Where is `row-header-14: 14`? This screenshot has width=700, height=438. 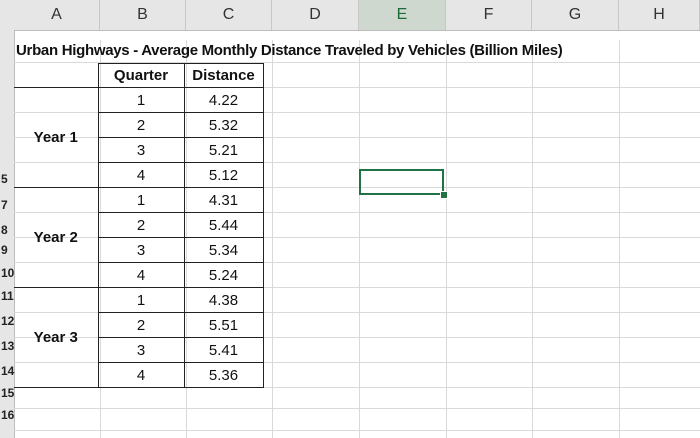 row-header-14: 14 is located at coordinates (8, 371).